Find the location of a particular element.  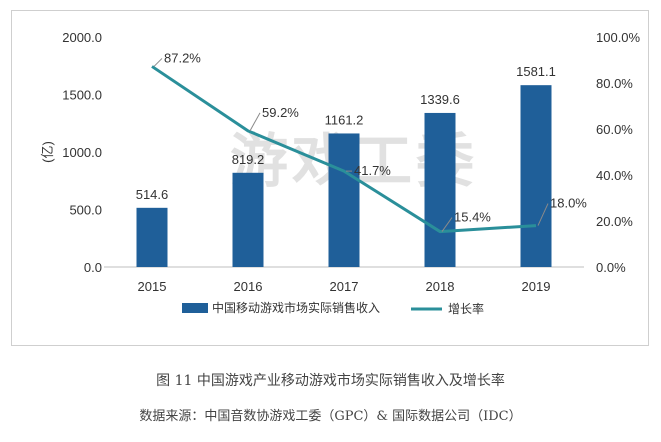

x-tick-label: 2019 is located at coordinates (536, 286).